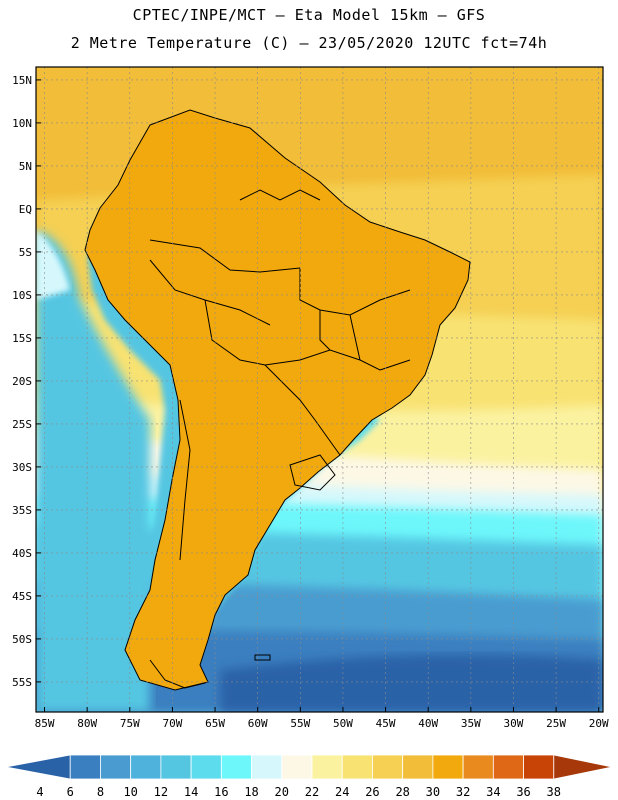 Image resolution: width=618 pixels, height=800 pixels. I want to click on border-argentina-brazil, so click(310, 417).